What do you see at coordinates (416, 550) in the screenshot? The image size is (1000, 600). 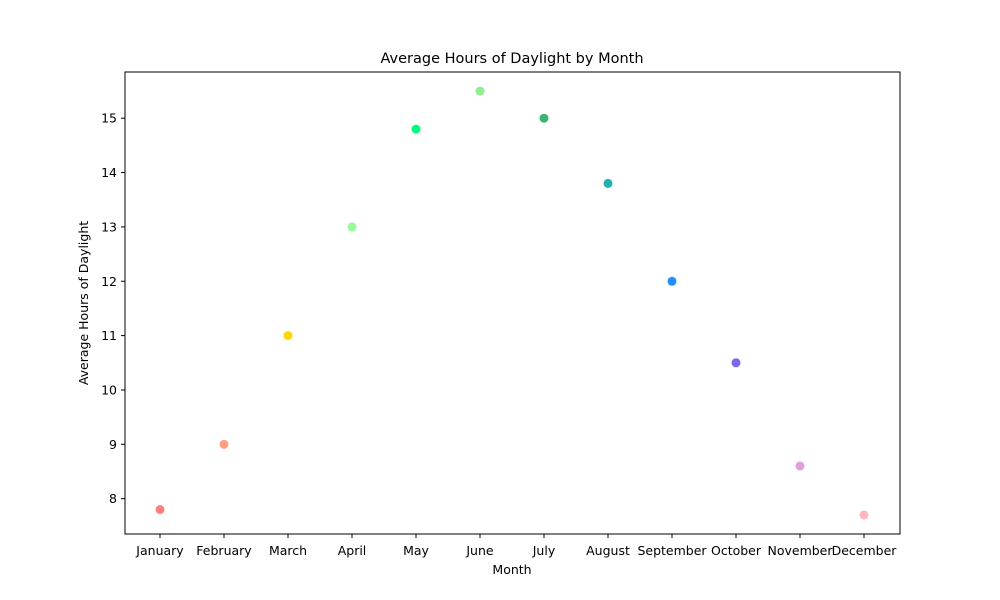 I see `x-tick-label: May` at bounding box center [416, 550].